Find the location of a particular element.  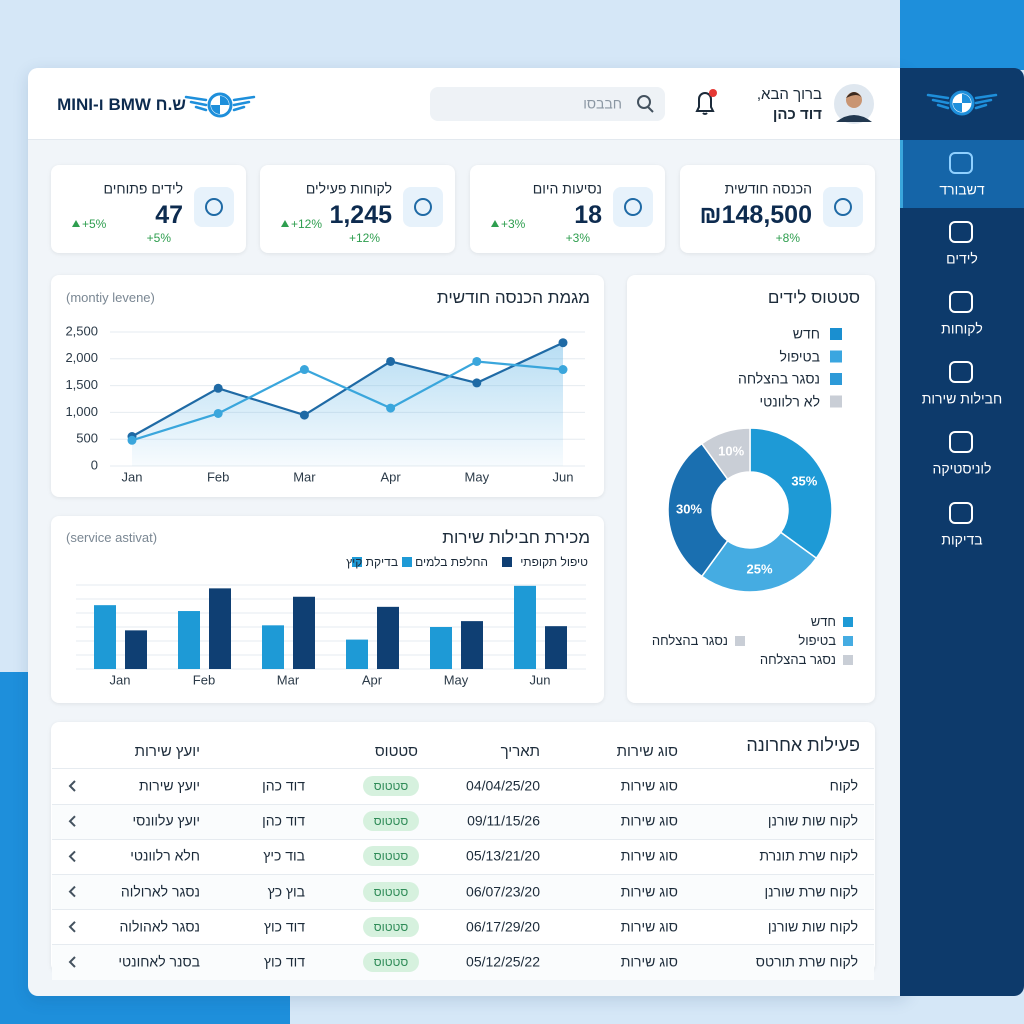

kpi-badge: +12% is located at coordinates (307, 223).